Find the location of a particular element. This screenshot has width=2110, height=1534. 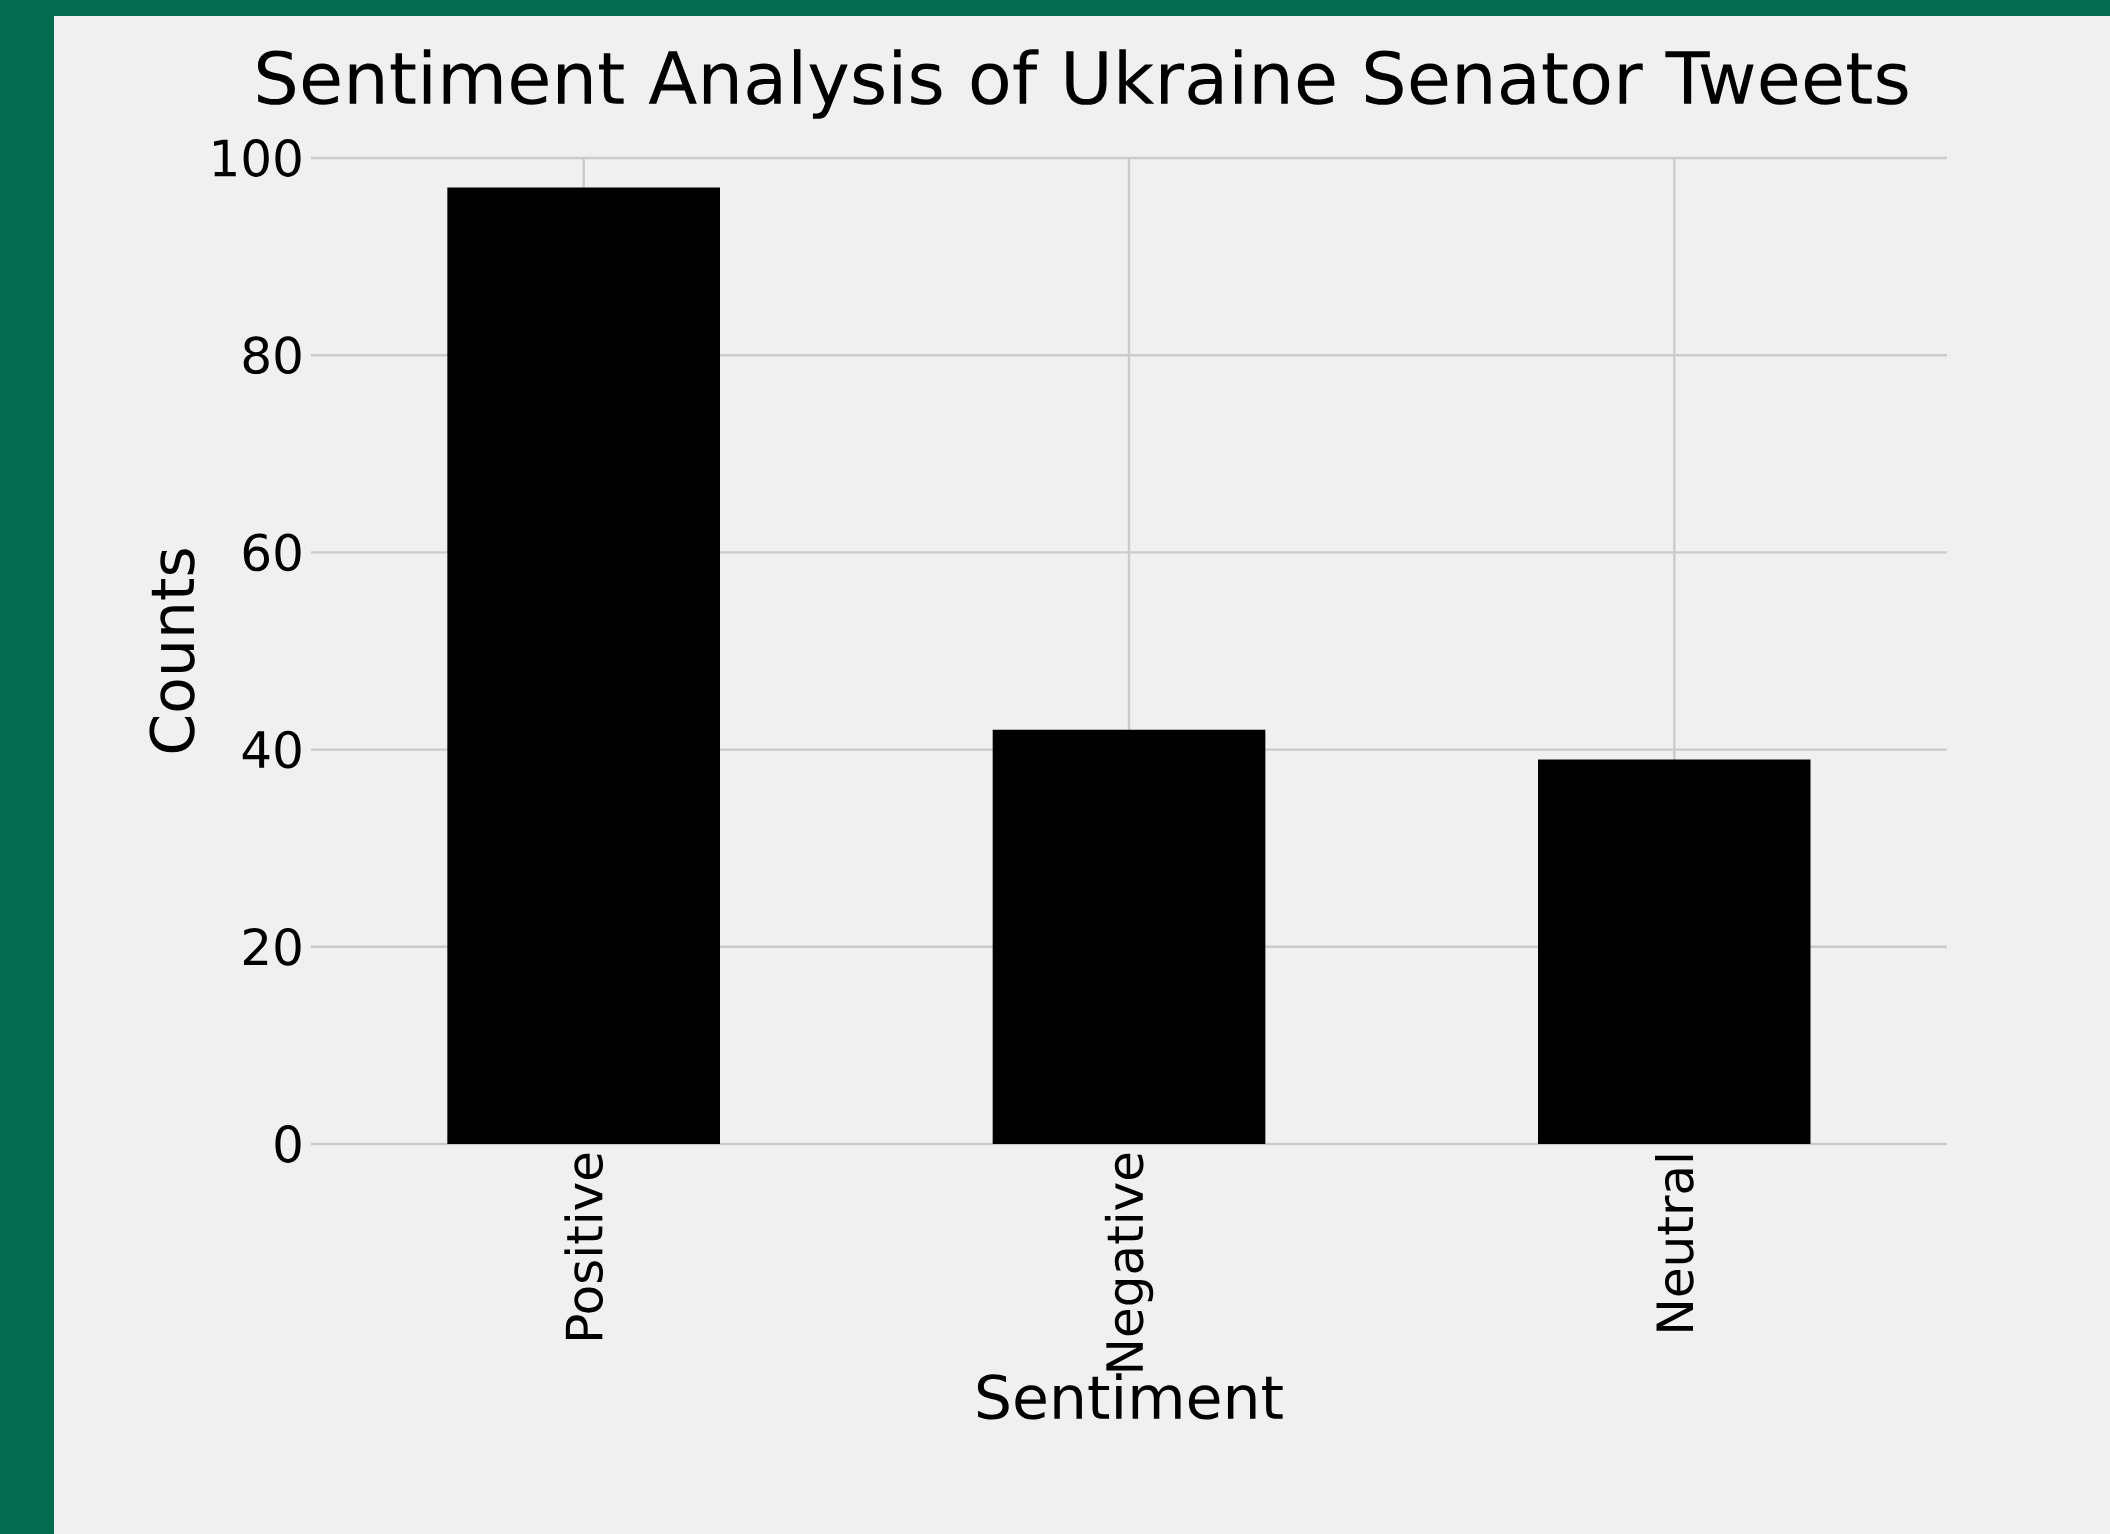

y-tick-label: 60 is located at coordinates (272, 552).